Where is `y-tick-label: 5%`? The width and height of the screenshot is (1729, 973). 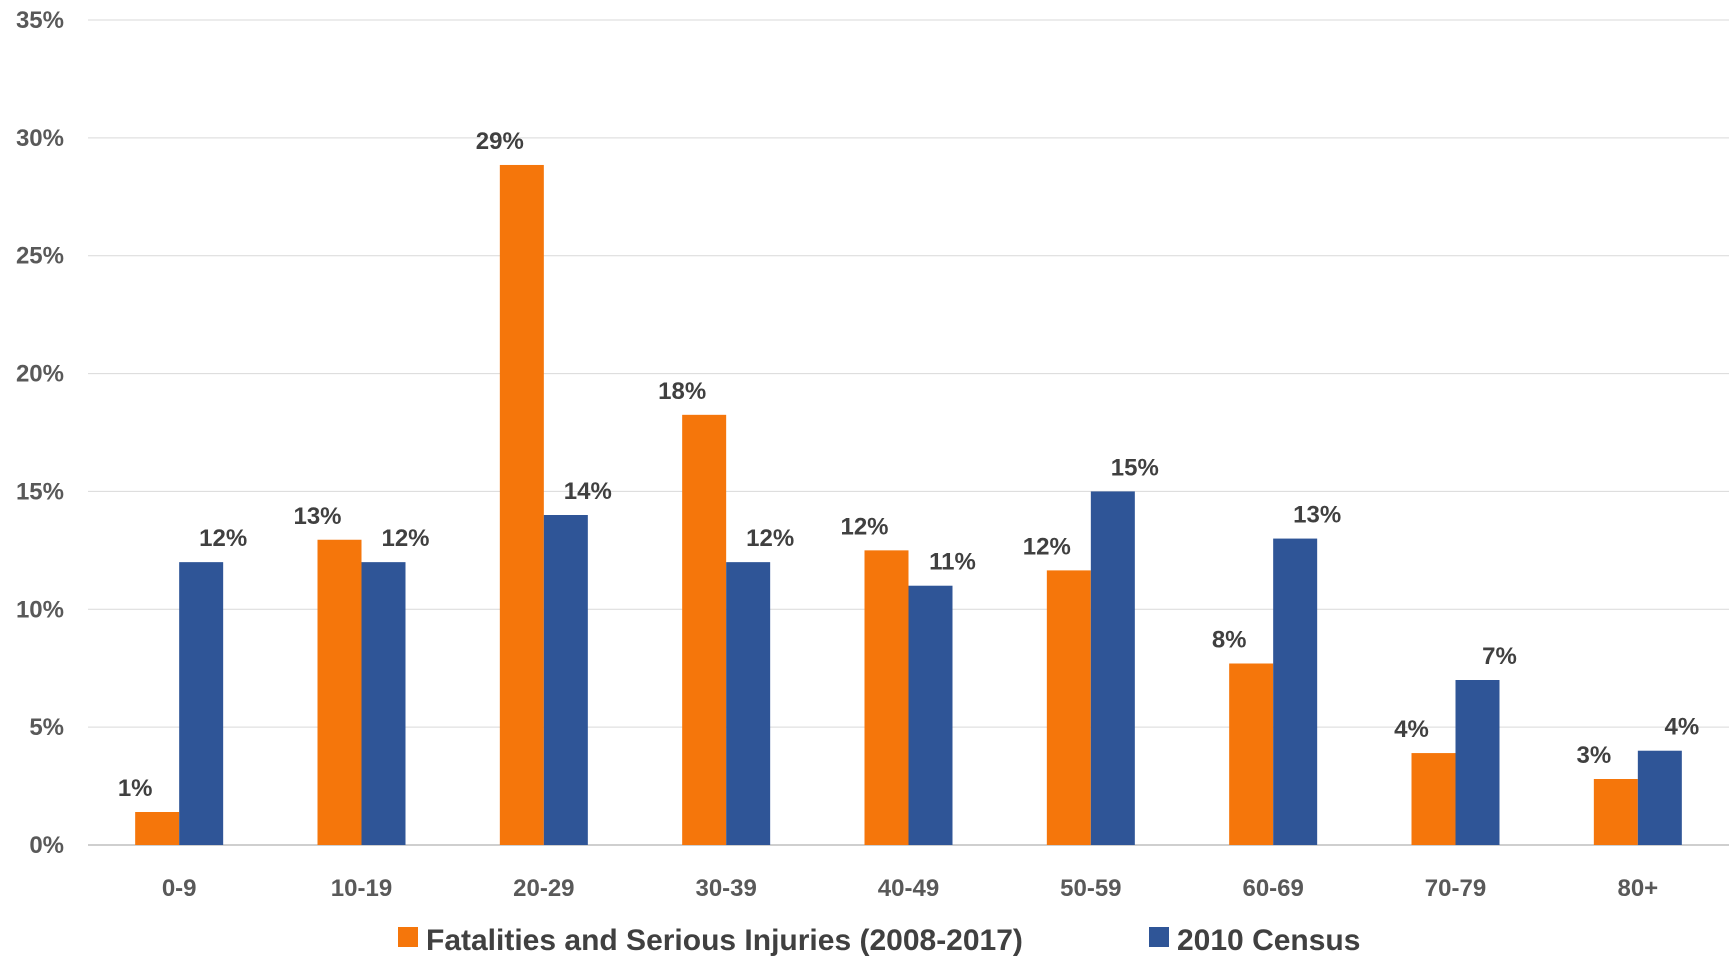 y-tick-label: 5% is located at coordinates (46, 727).